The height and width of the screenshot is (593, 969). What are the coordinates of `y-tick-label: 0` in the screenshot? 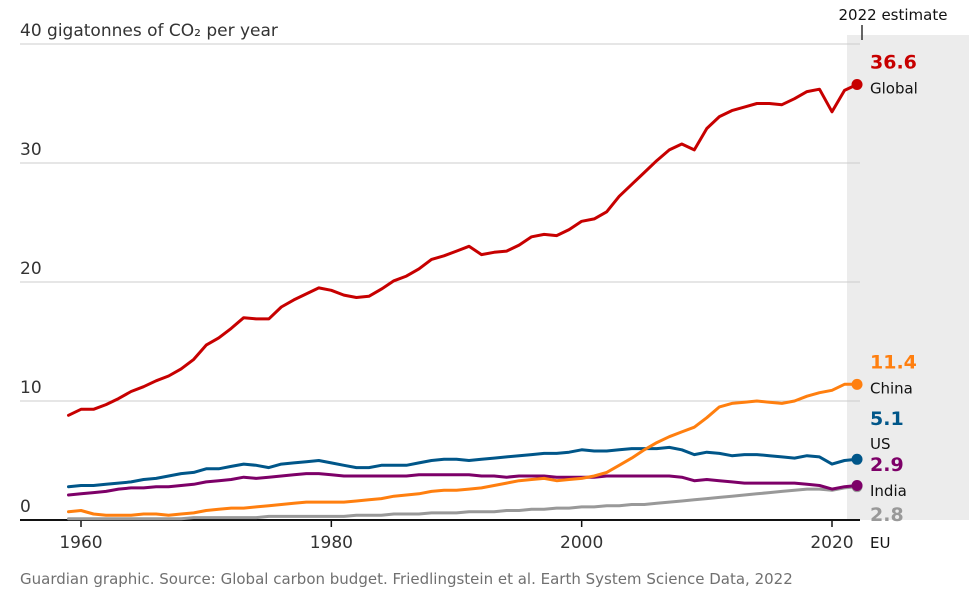 It's located at (25, 507).